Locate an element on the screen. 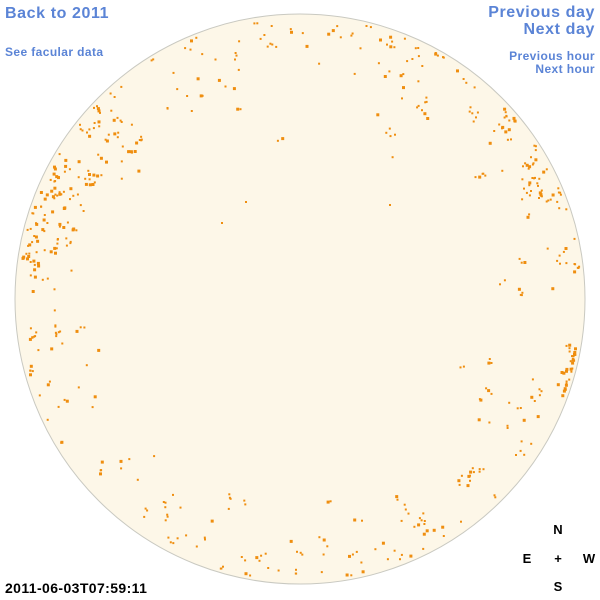 The height and width of the screenshot is (600, 600). facular-data-link: See facular data is located at coordinates (54, 52).